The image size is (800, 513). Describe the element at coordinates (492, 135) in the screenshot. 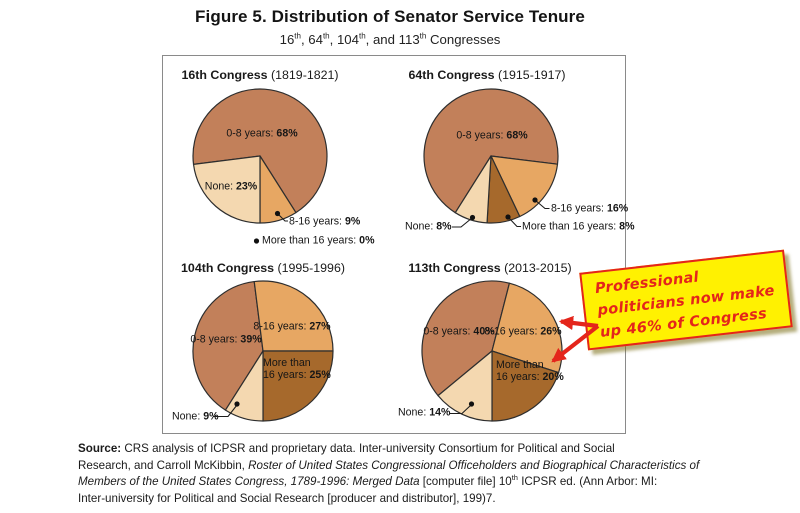

I see `pie64-label-0-8-years: 0-8 years: 68%` at that location.